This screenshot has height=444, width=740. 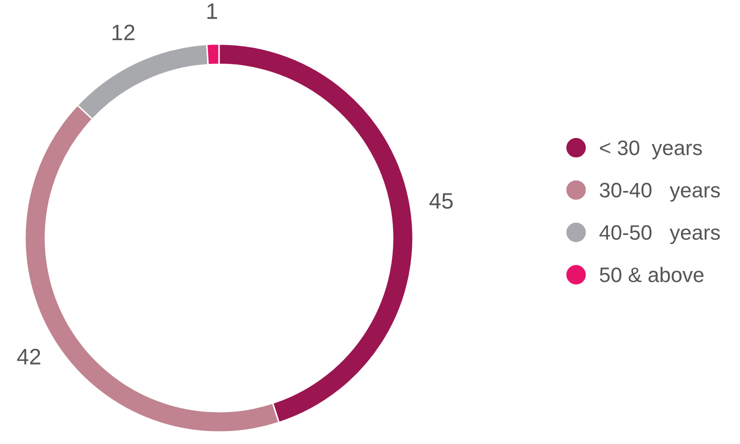 What do you see at coordinates (28, 356) in the screenshot?
I see `data-label: 42` at bounding box center [28, 356].